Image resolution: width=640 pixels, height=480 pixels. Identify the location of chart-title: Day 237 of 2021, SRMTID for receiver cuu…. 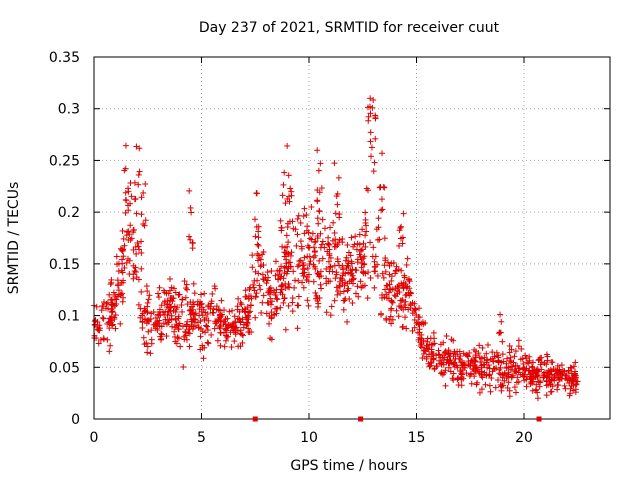
(349, 28).